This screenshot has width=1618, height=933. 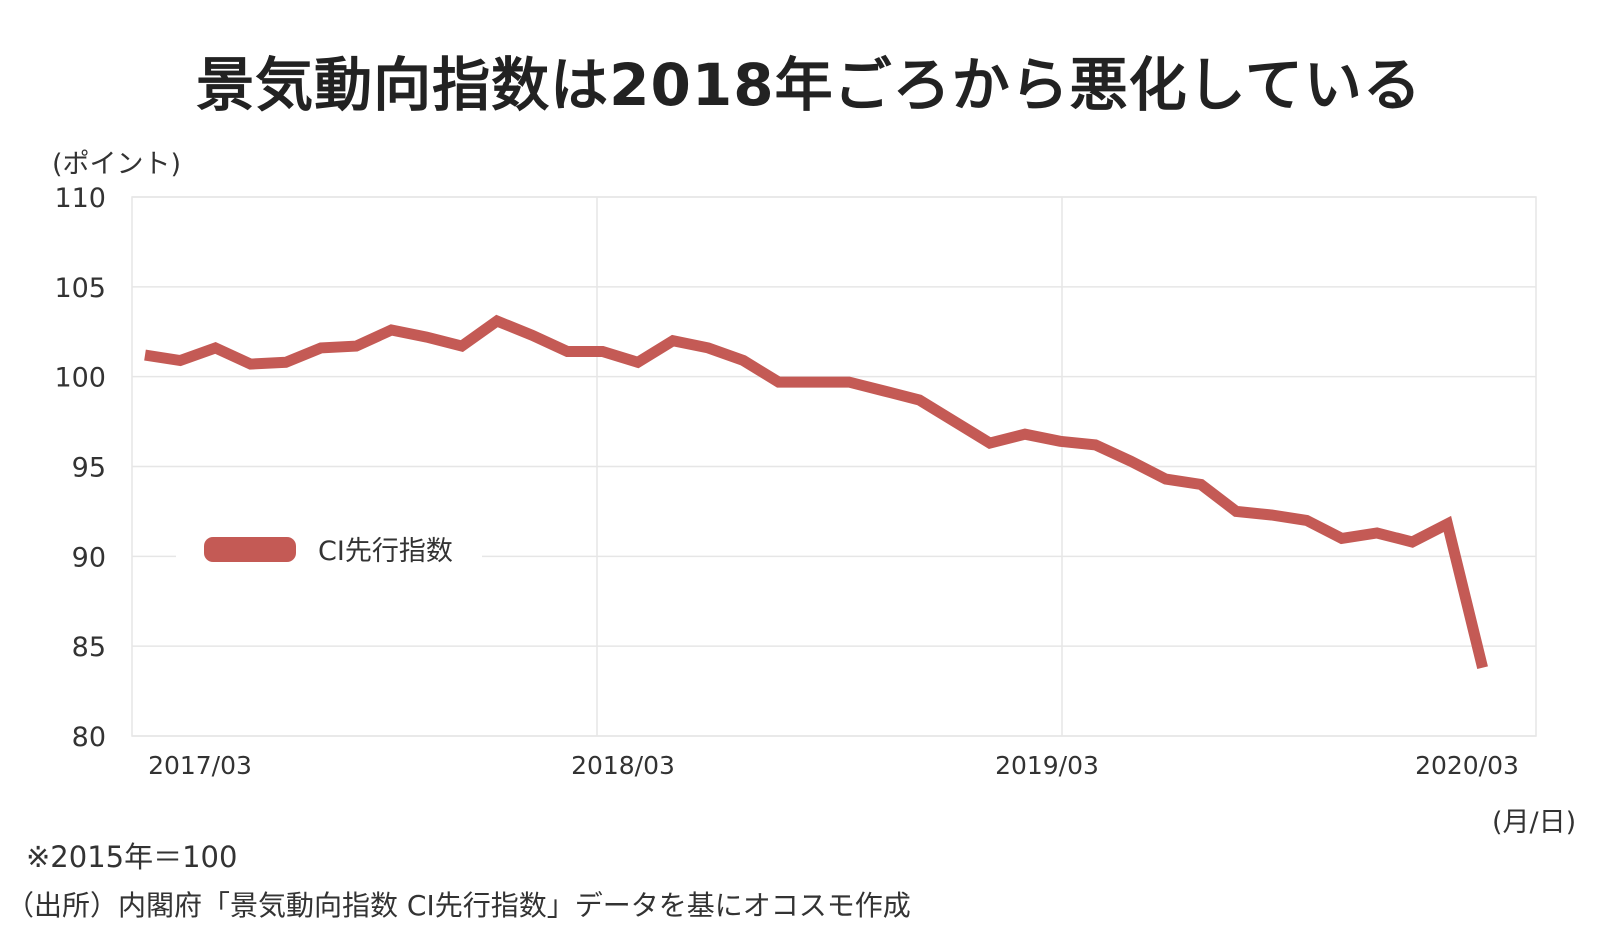 I want to click on y-tick-label: 90, so click(x=89, y=557).